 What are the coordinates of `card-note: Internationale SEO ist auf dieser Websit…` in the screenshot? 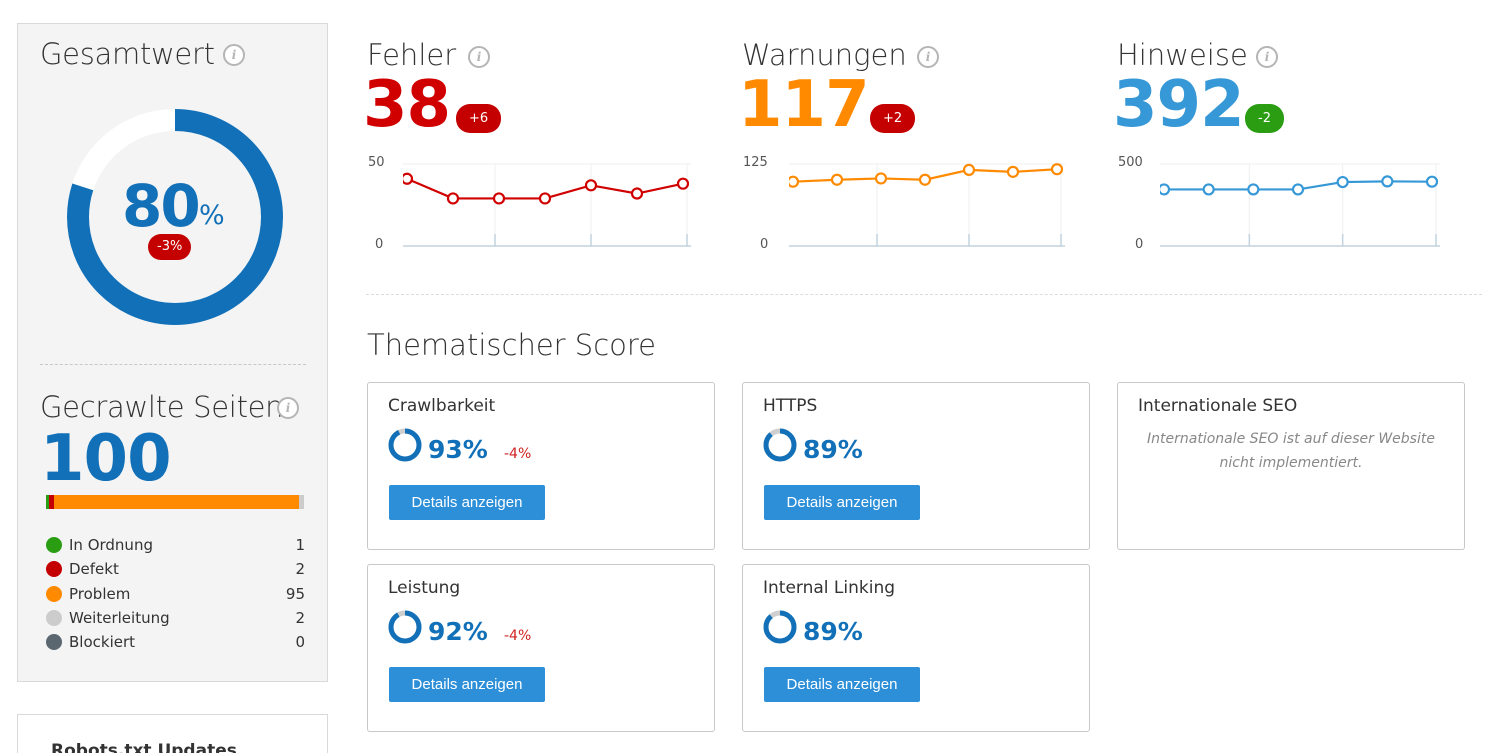 It's located at (1291, 451).